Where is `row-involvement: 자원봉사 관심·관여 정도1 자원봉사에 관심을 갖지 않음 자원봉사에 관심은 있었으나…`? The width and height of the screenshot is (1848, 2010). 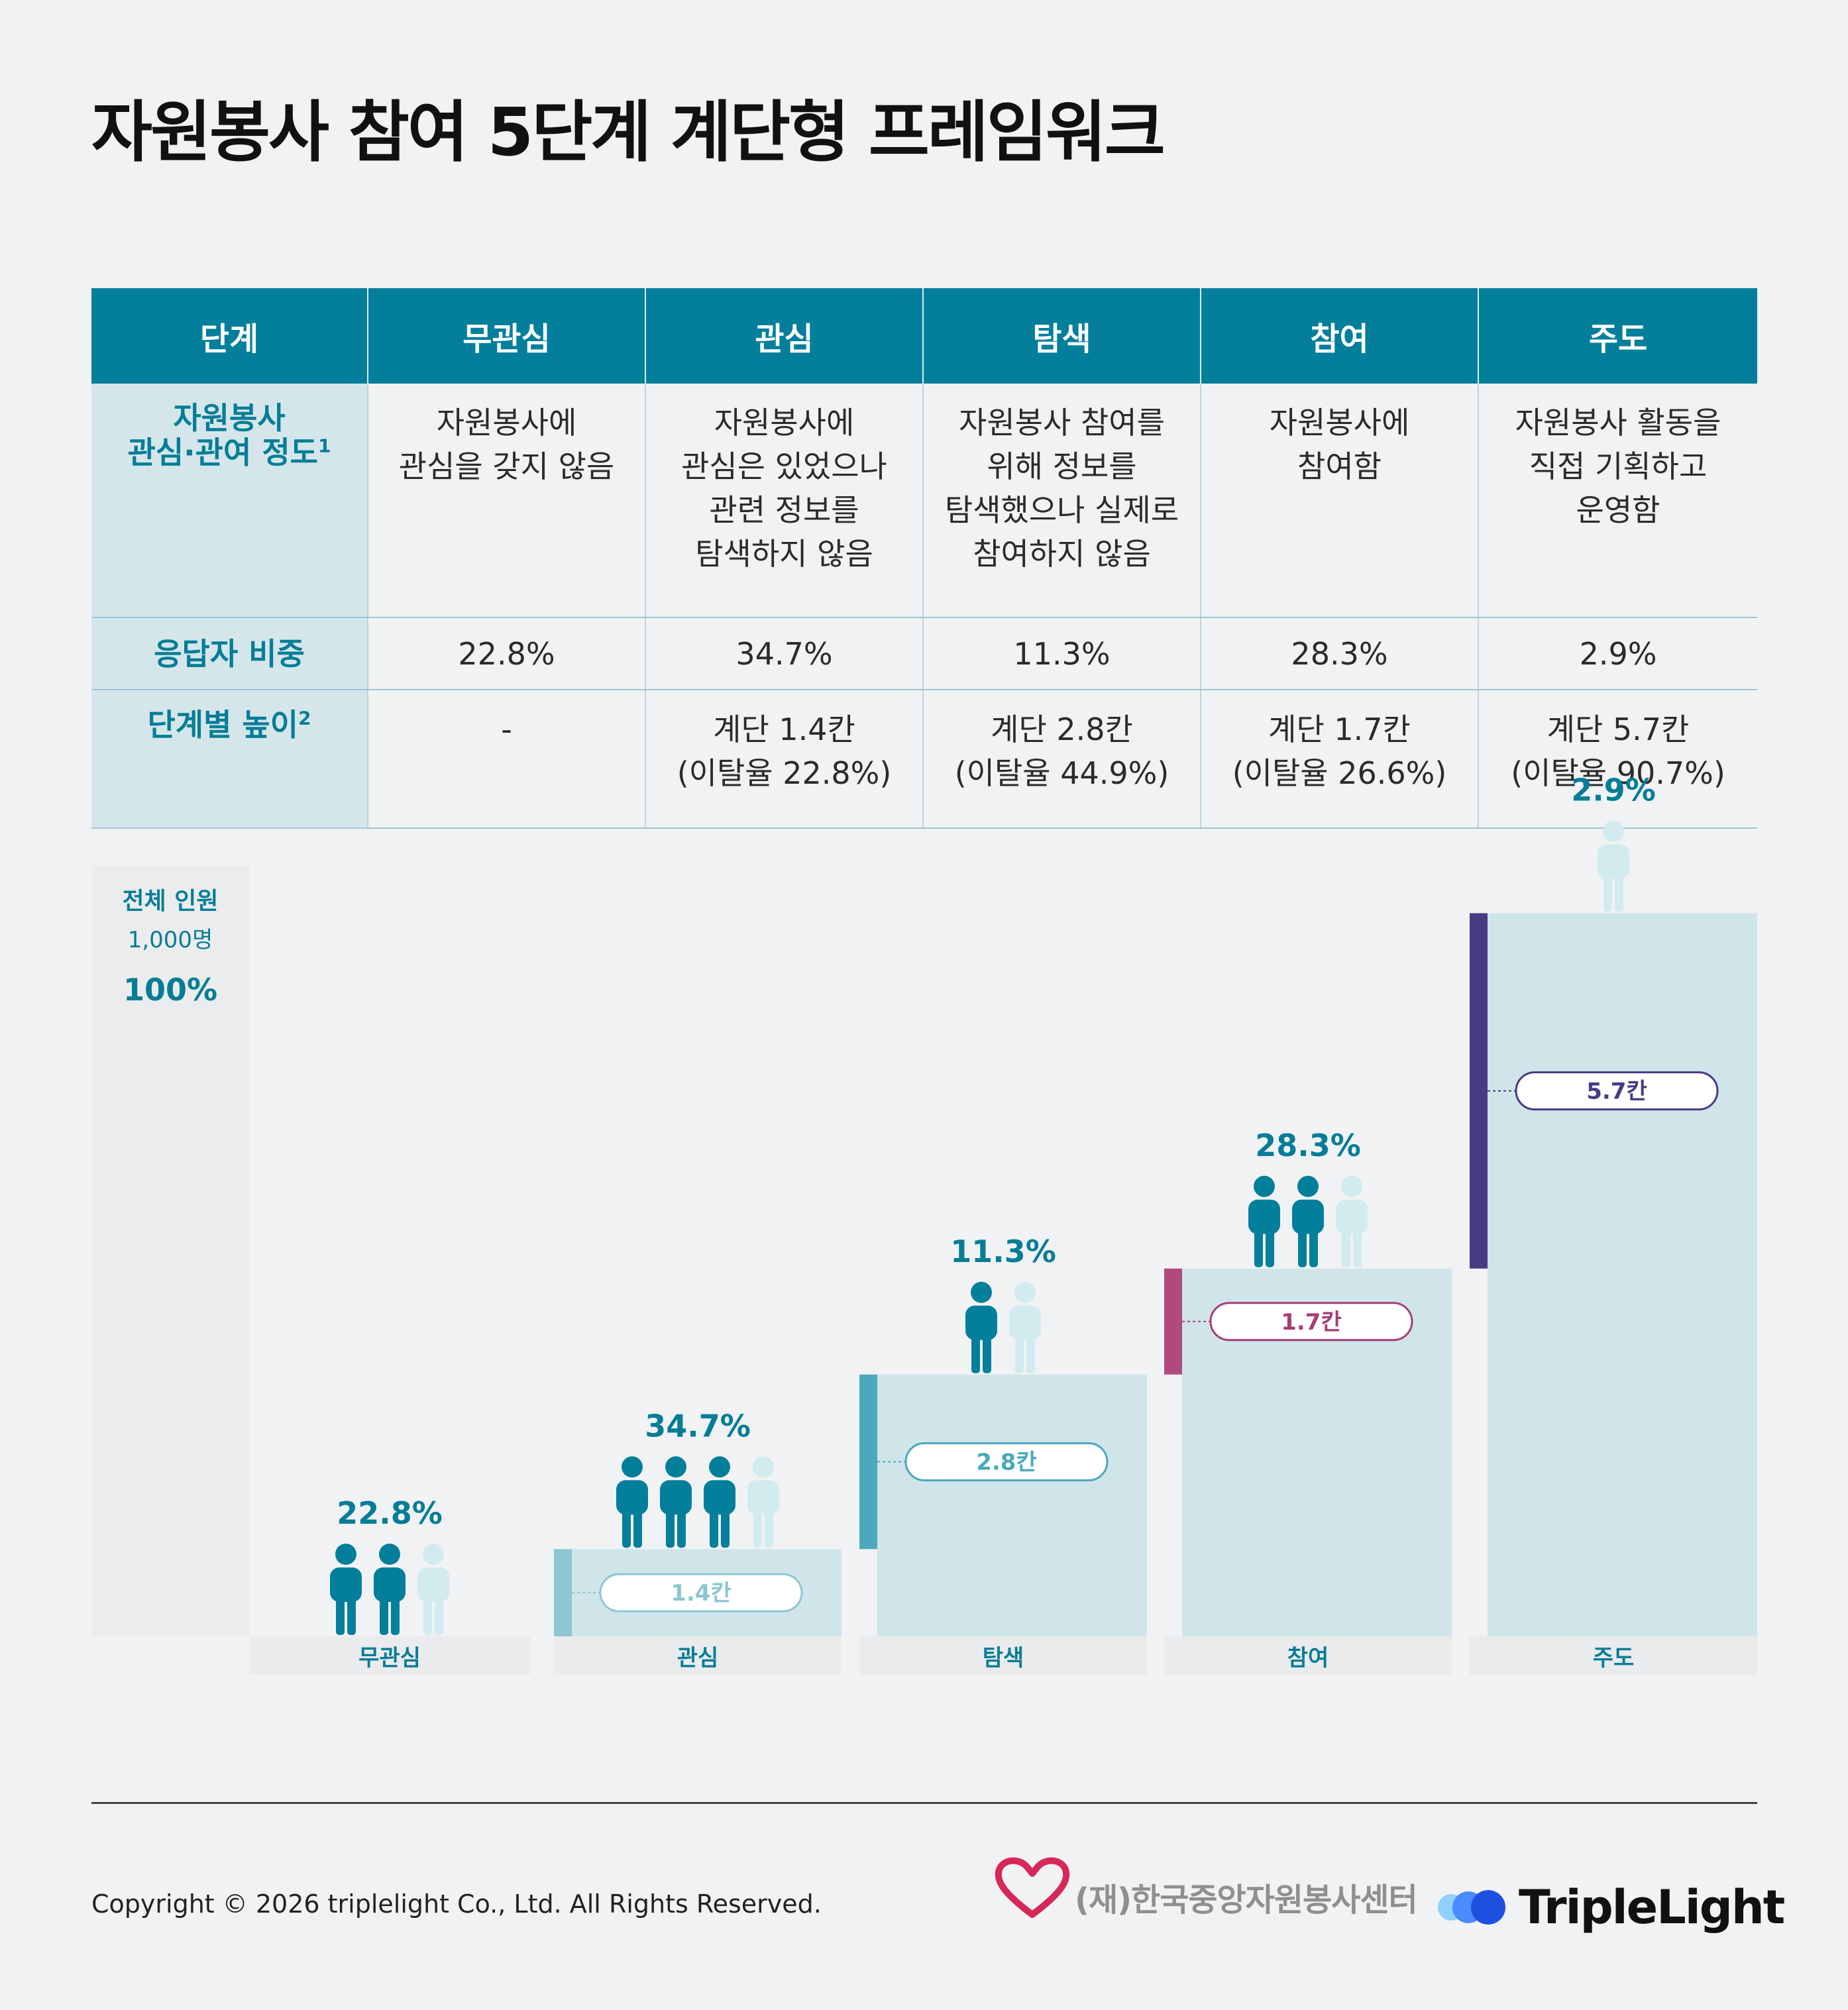 row-involvement: 자원봉사 관심·관여 정도1 자원봉사에 관심을 갖지 않음 자원봉사에 관심은 있었으나… is located at coordinates (924, 501).